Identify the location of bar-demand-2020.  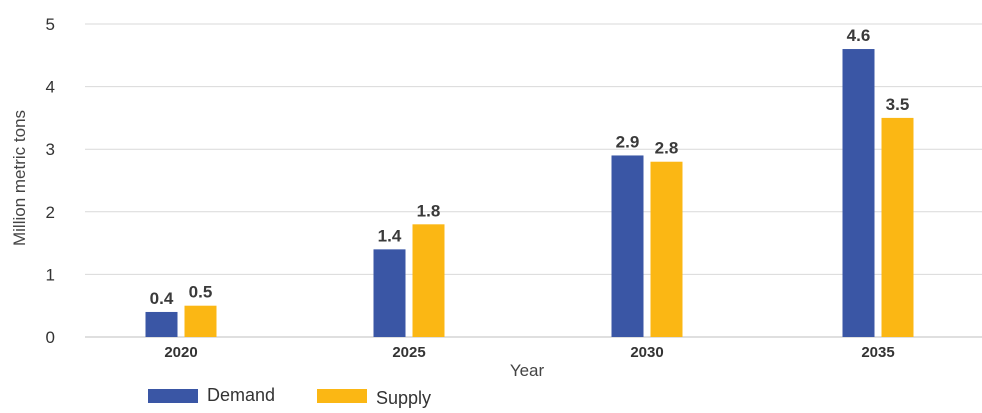
(161, 324).